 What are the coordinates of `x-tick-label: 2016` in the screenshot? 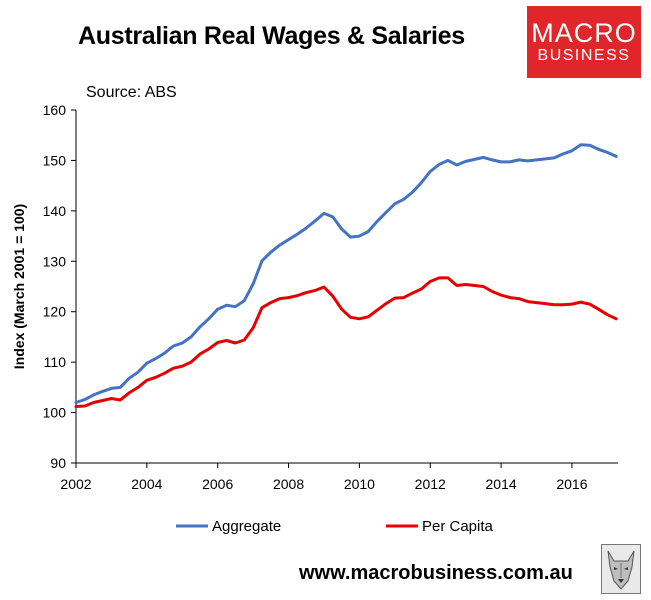 It's located at (571, 484).